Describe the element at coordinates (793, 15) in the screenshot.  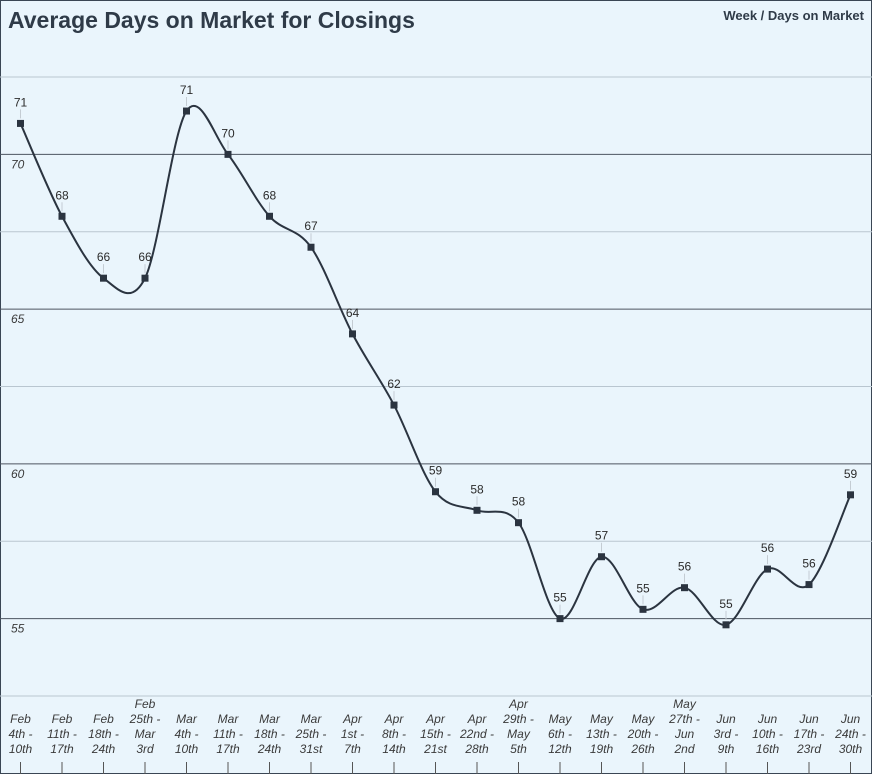
I see `legend-label: Week / Days on Market` at that location.